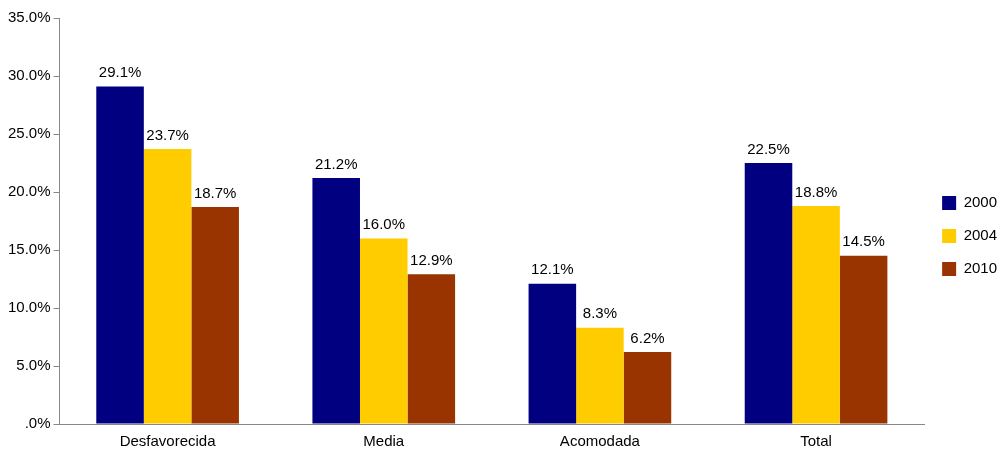 The image size is (1007, 459). I want to click on y-tick-label: 10.0%, so click(29, 307).